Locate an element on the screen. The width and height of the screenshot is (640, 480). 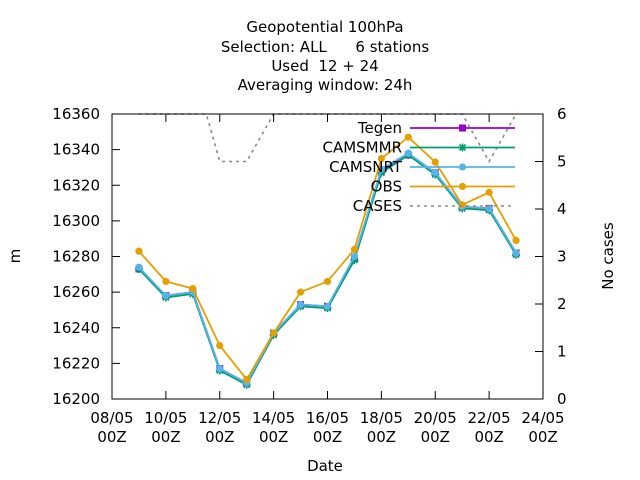
y-tick-label: 16300 is located at coordinates (76, 221).